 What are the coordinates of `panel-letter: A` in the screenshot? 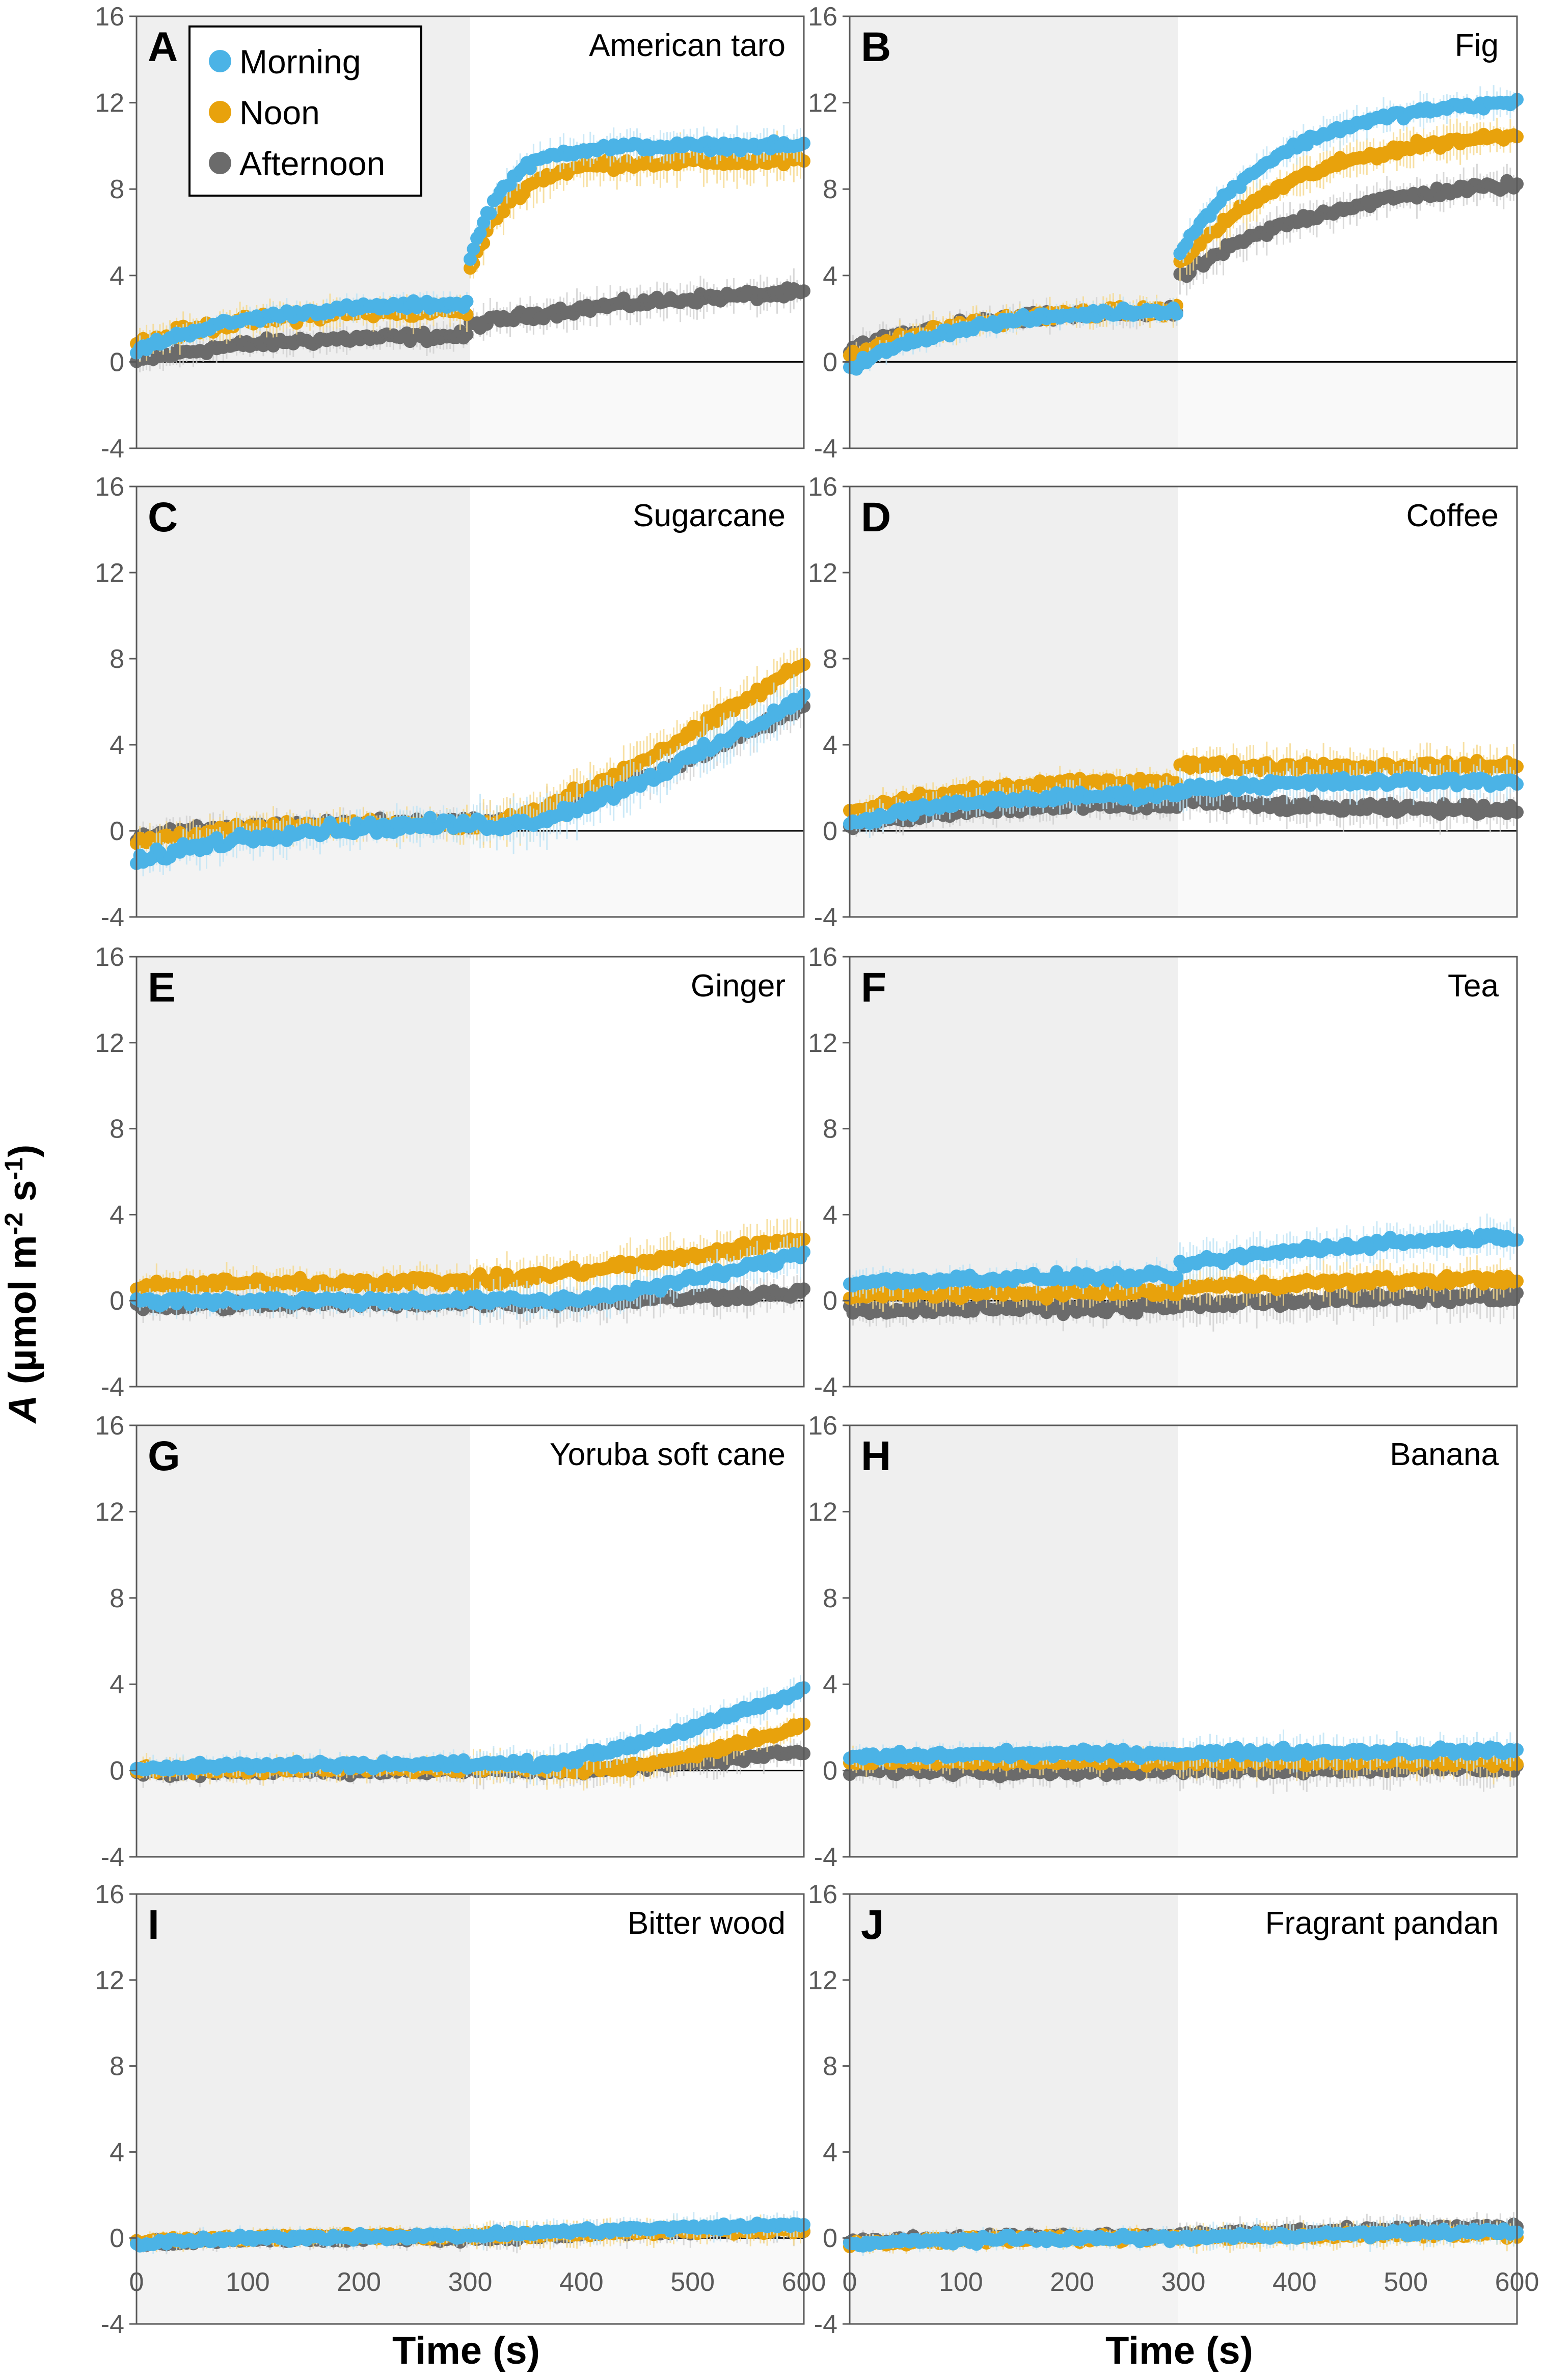 It's located at (163, 47).